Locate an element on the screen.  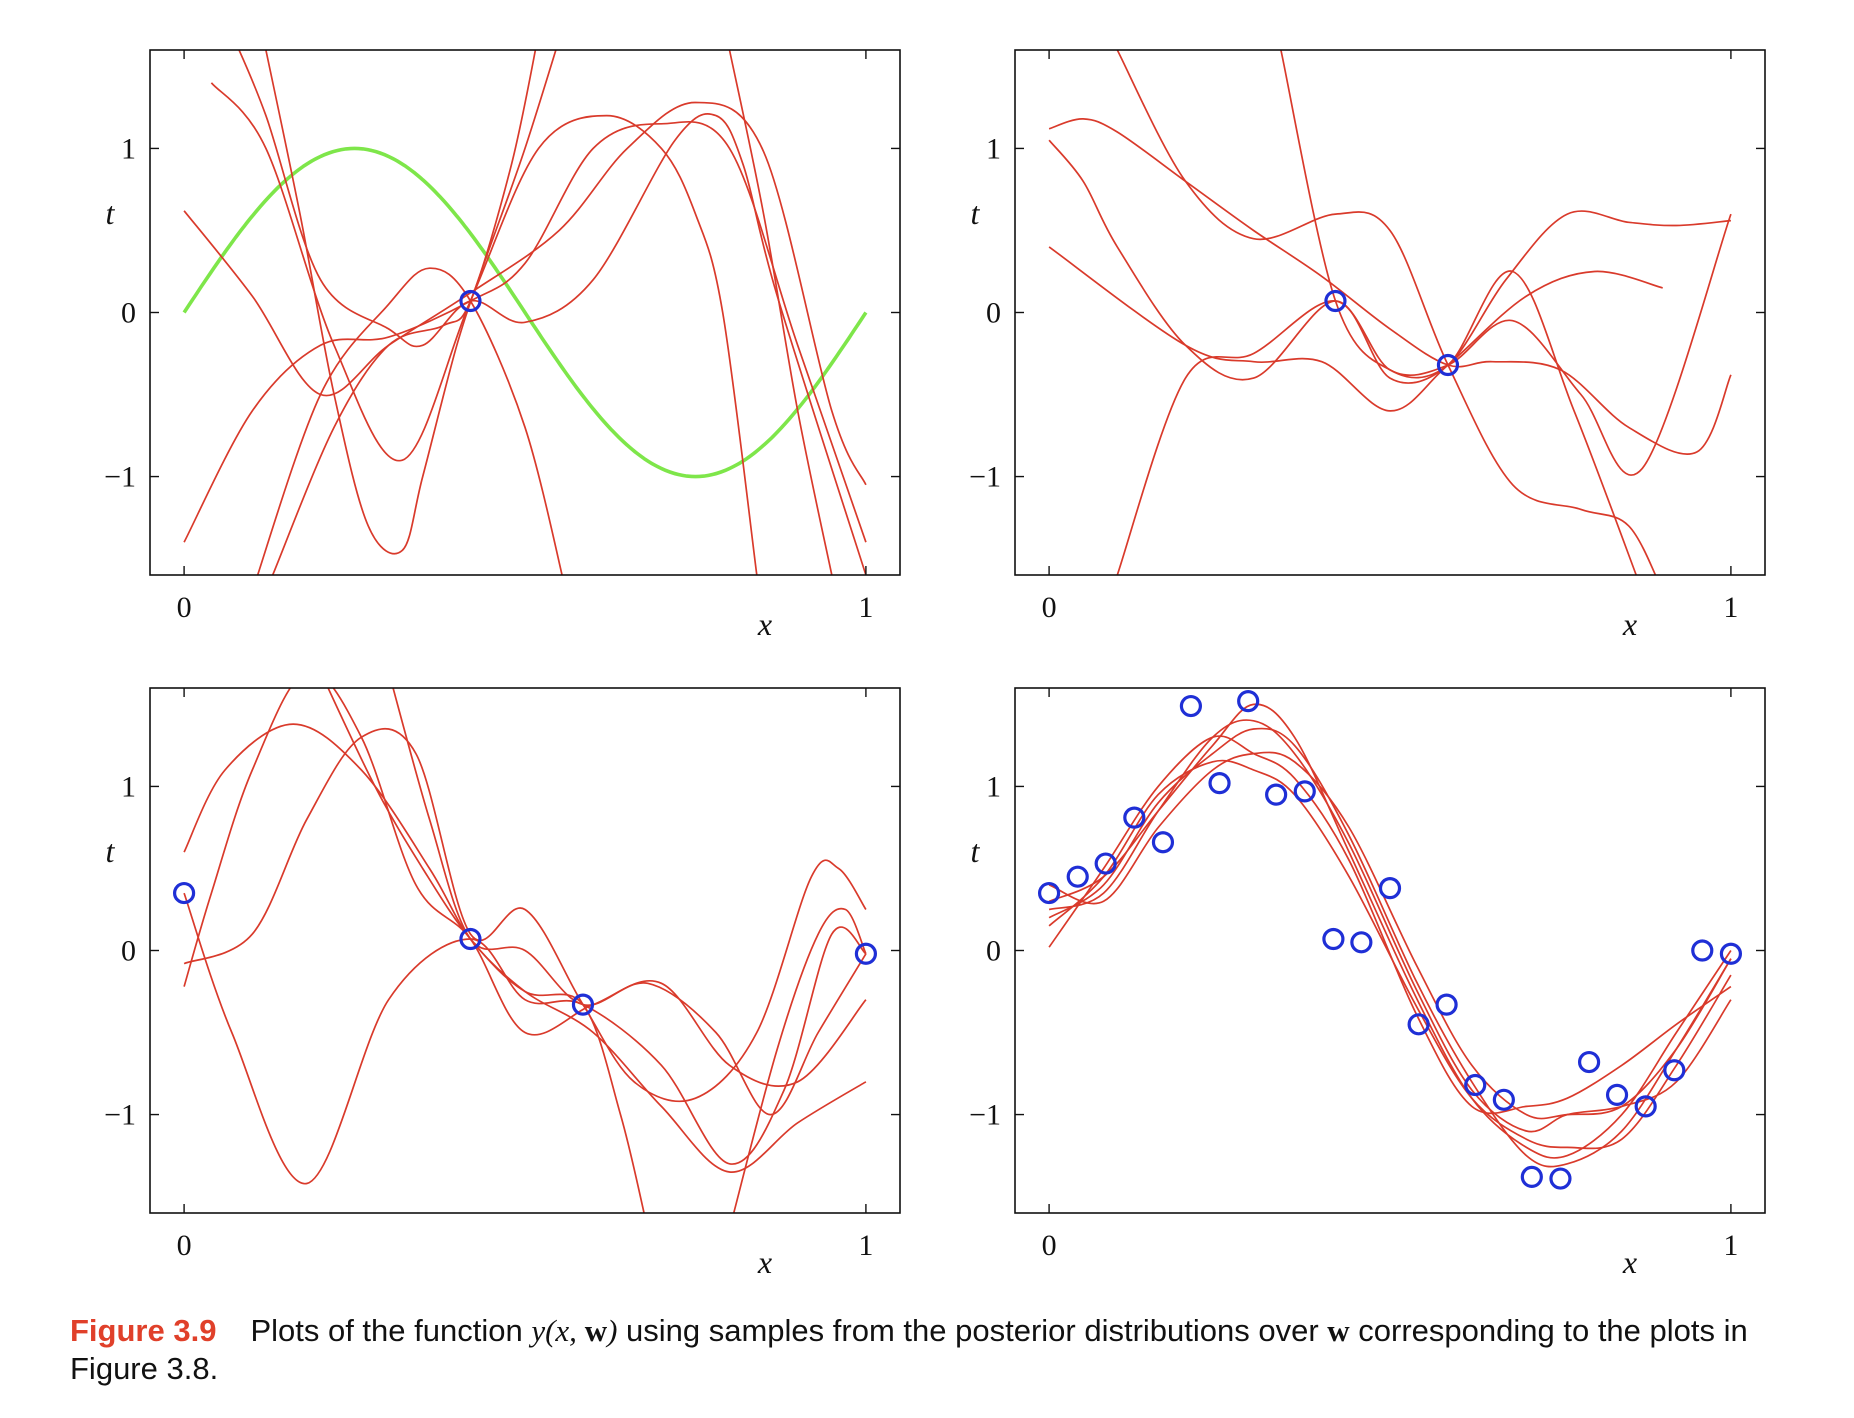
true-function-line is located at coordinates (525, 312).